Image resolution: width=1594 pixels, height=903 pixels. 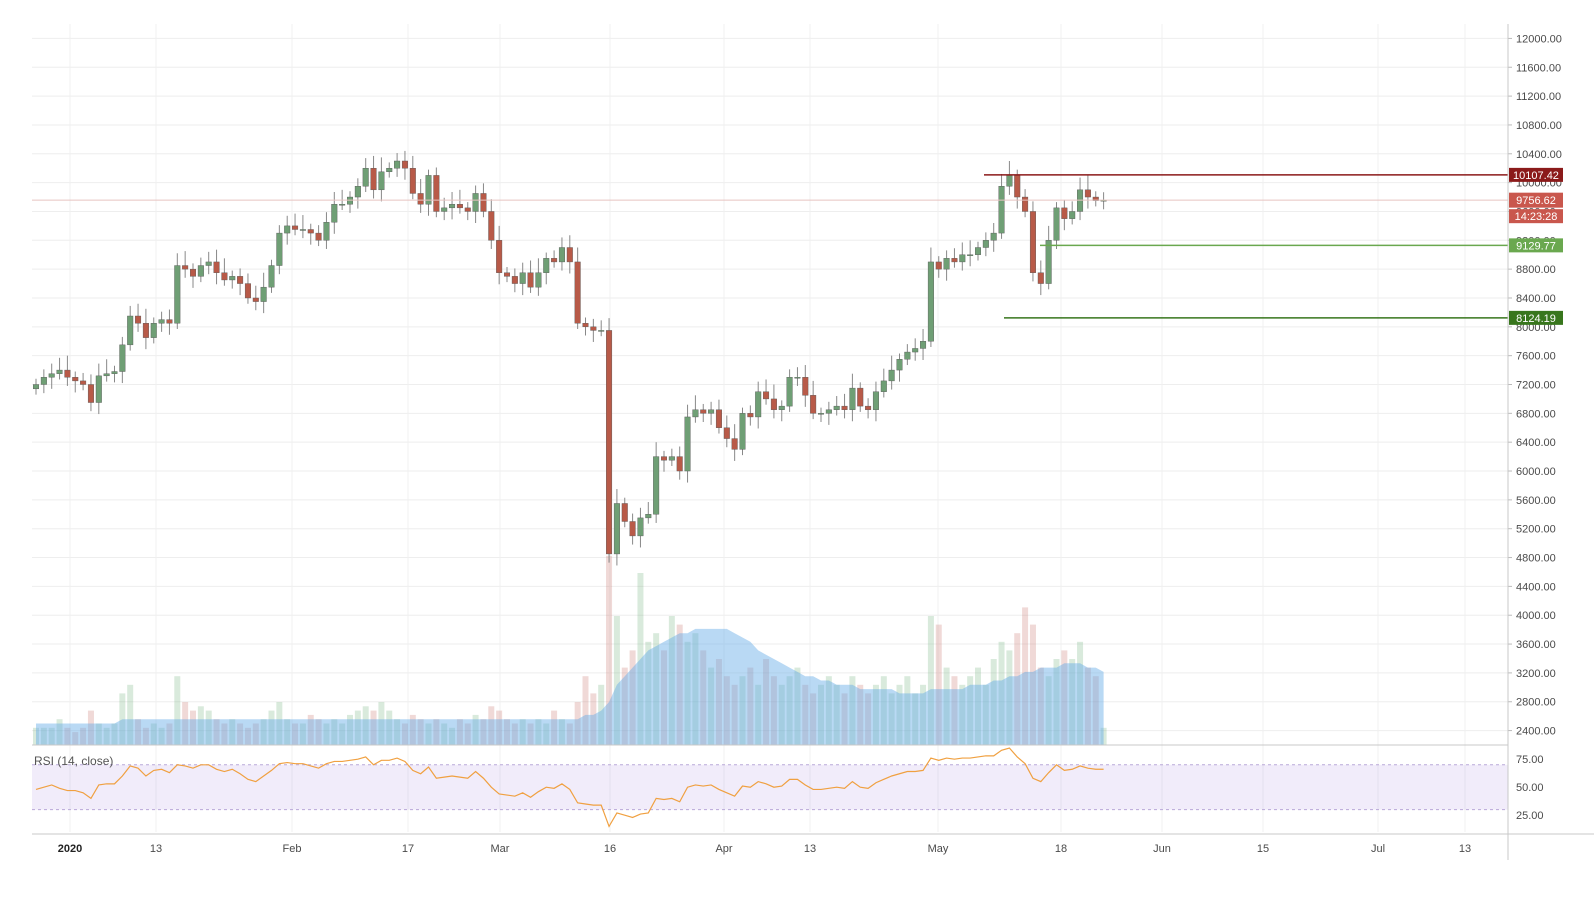 I want to click on price-tick-label: 3600.00, so click(x=1536, y=645).